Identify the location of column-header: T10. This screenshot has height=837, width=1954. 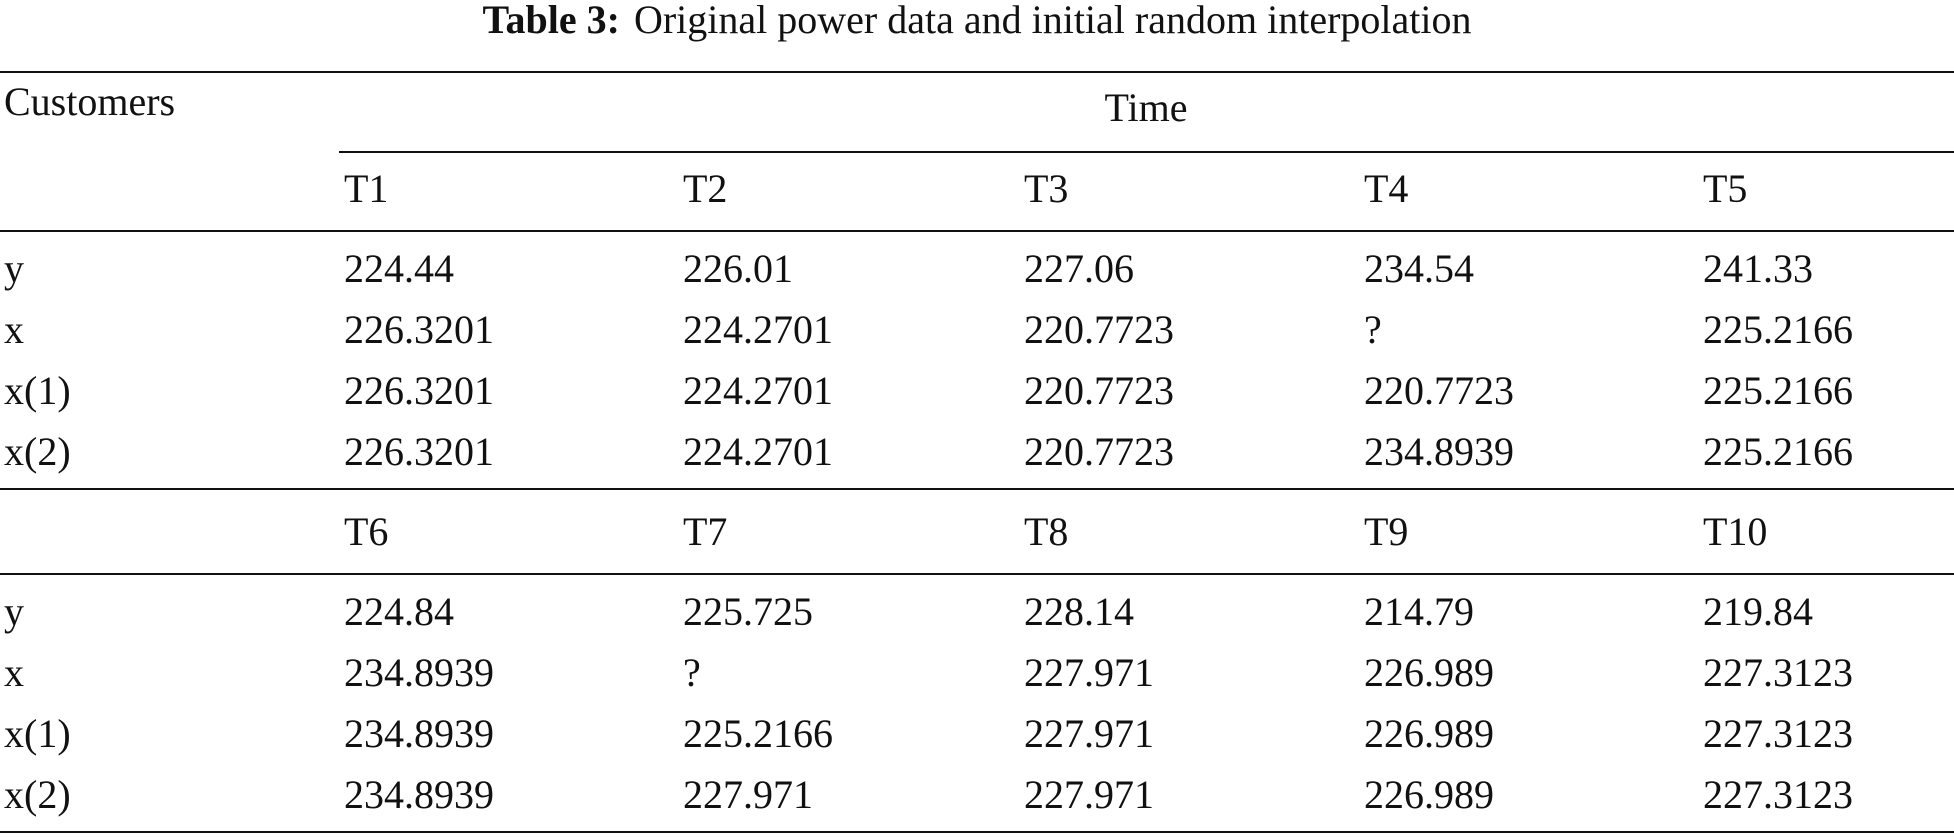
(1735, 531).